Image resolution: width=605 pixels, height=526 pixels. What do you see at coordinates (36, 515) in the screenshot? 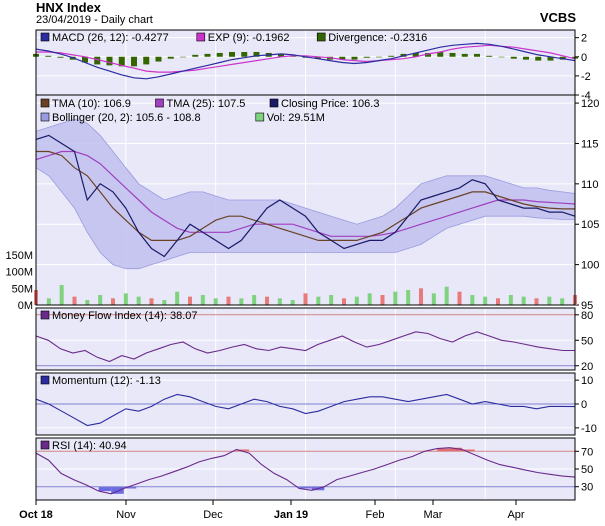
I see `x-axis-label: Oct 18` at bounding box center [36, 515].